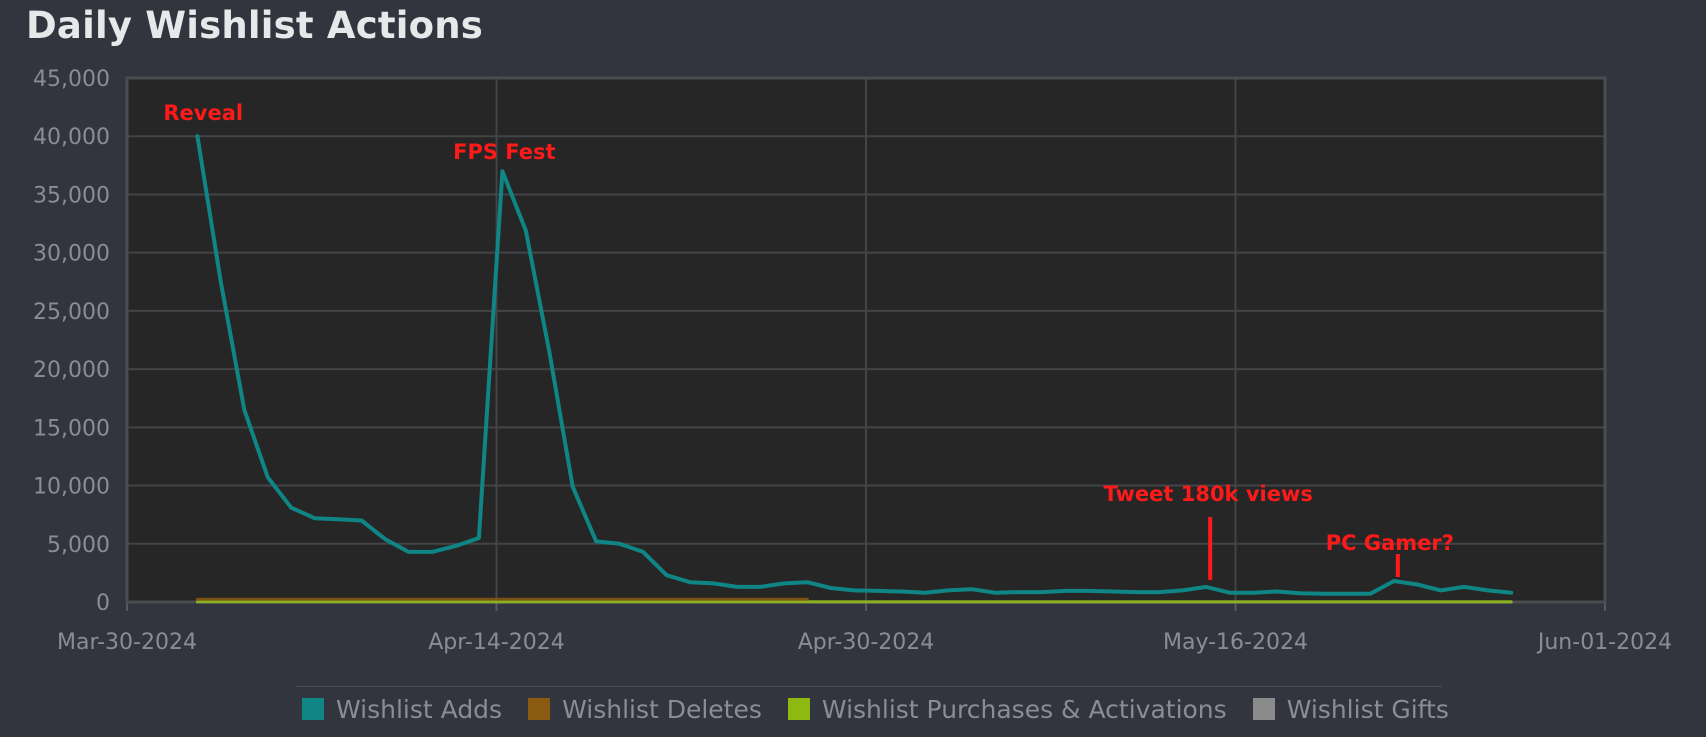  I want to click on y-tick-label: 45,000, so click(71, 79).